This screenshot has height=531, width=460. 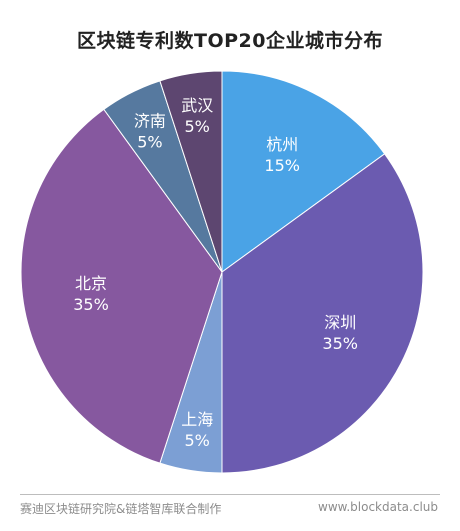 What do you see at coordinates (150, 121) in the screenshot?
I see `slice-label-4: 济南` at bounding box center [150, 121].